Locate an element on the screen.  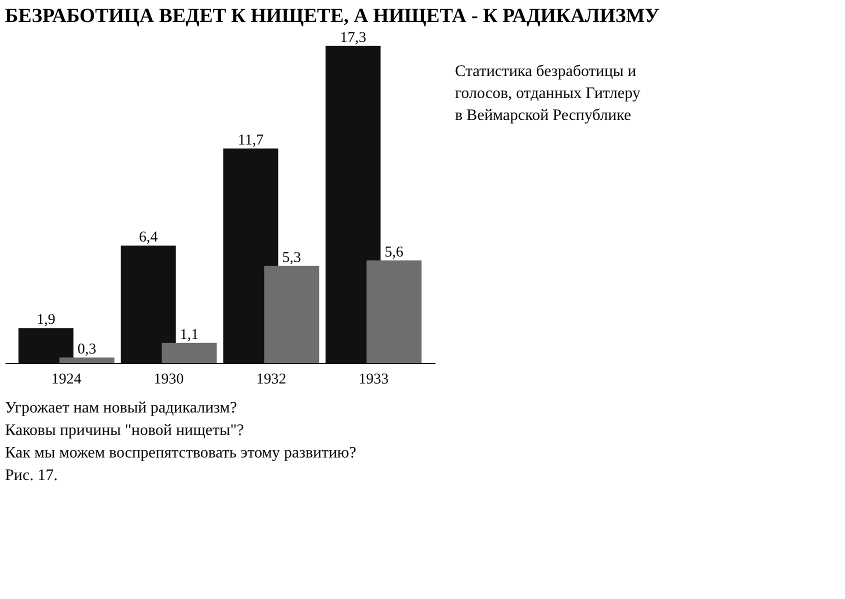
data-label: 5,6 is located at coordinates (394, 252).